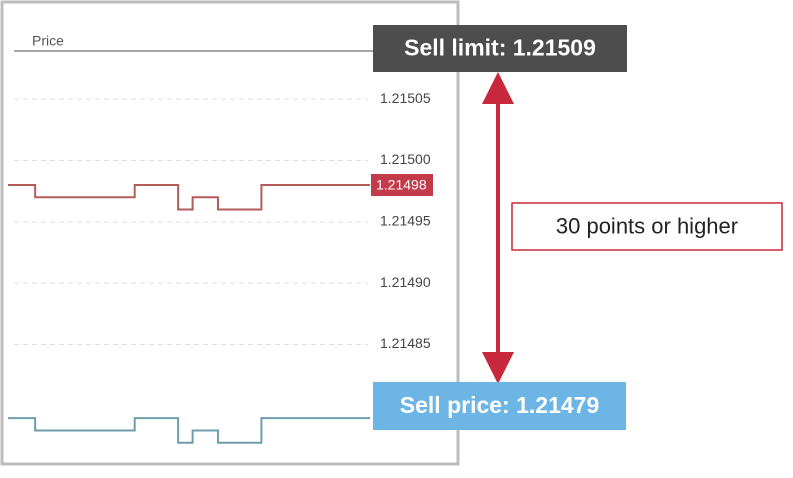 This screenshot has width=793, height=478. What do you see at coordinates (405, 159) in the screenshot?
I see `y-tick-label: 1.21500` at bounding box center [405, 159].